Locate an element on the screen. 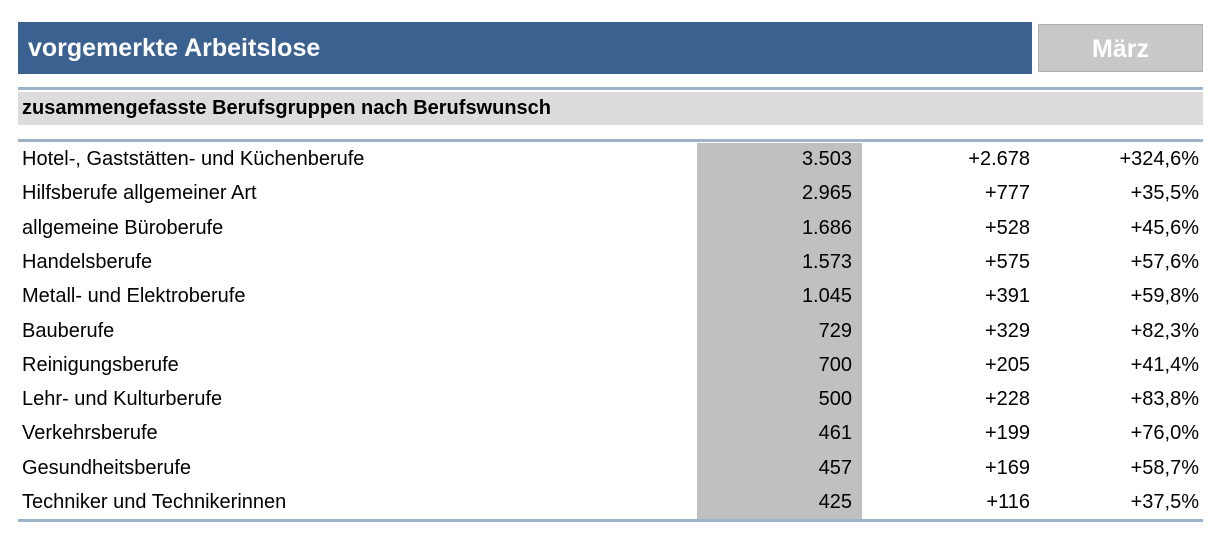 The width and height of the screenshot is (1219, 543). change: +575 is located at coordinates (1007, 261).